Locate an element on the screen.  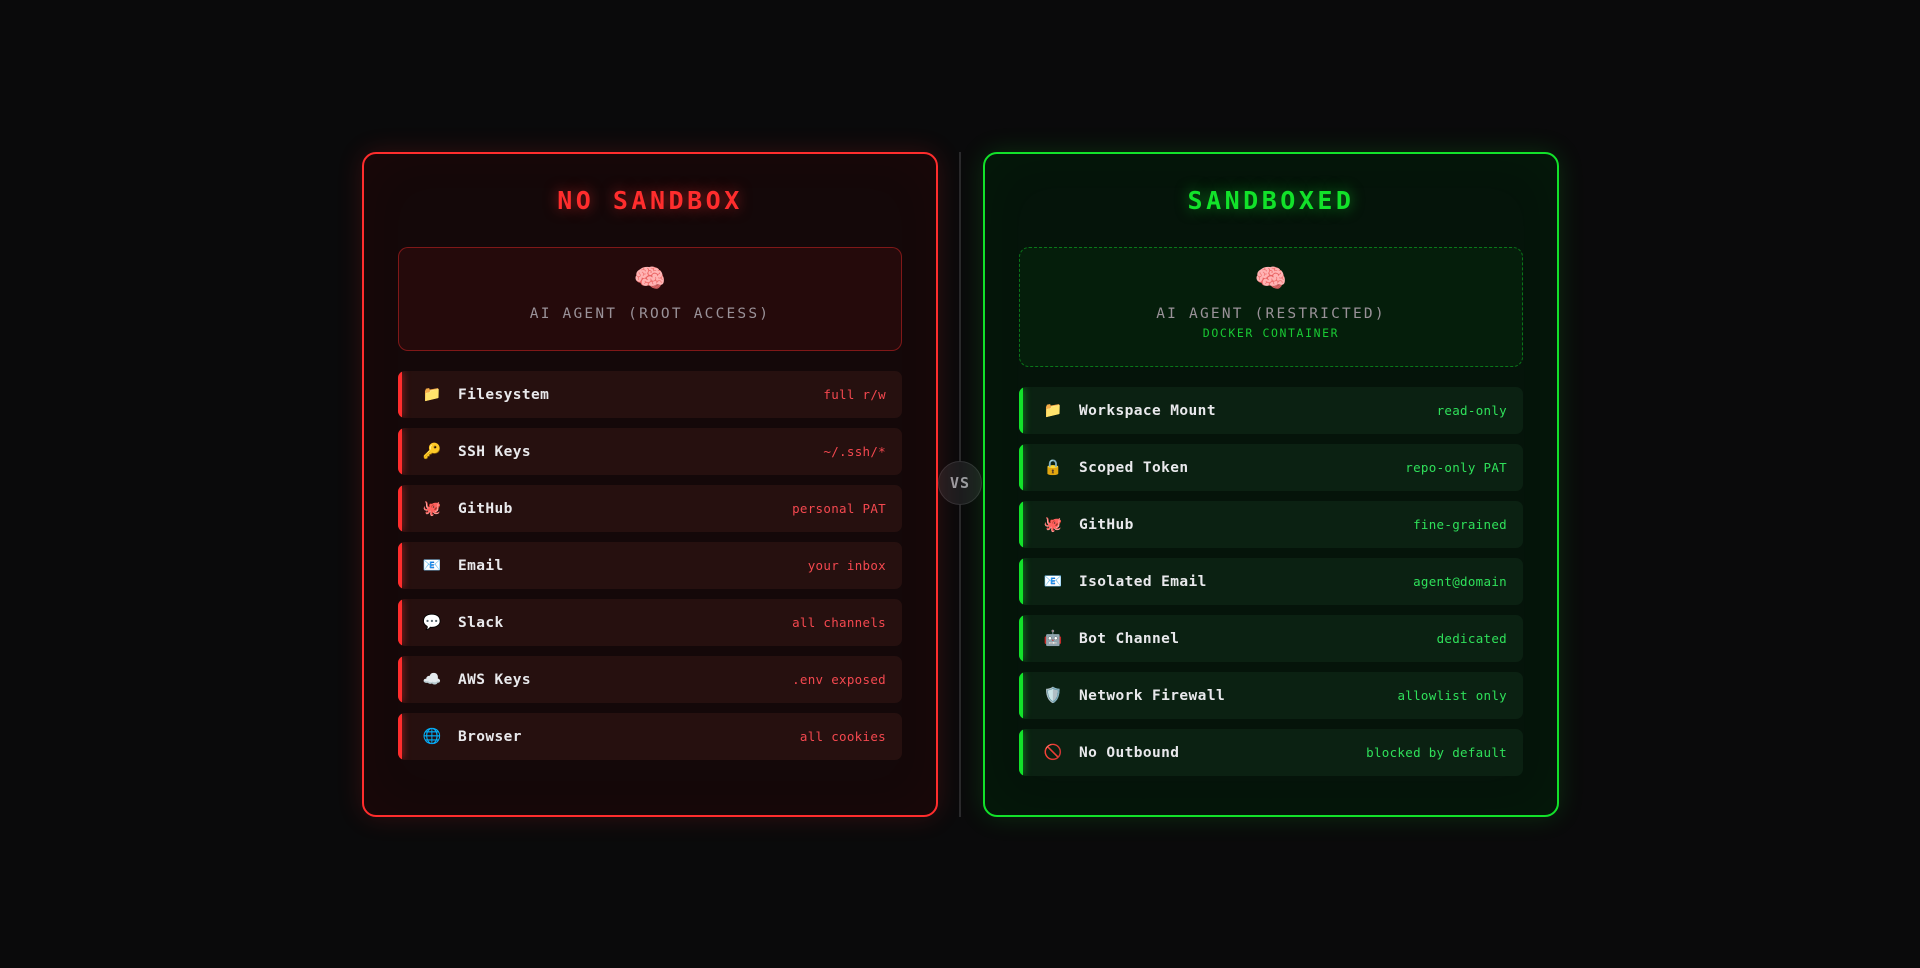
globe-icon: 🌐 is located at coordinates (432, 736).